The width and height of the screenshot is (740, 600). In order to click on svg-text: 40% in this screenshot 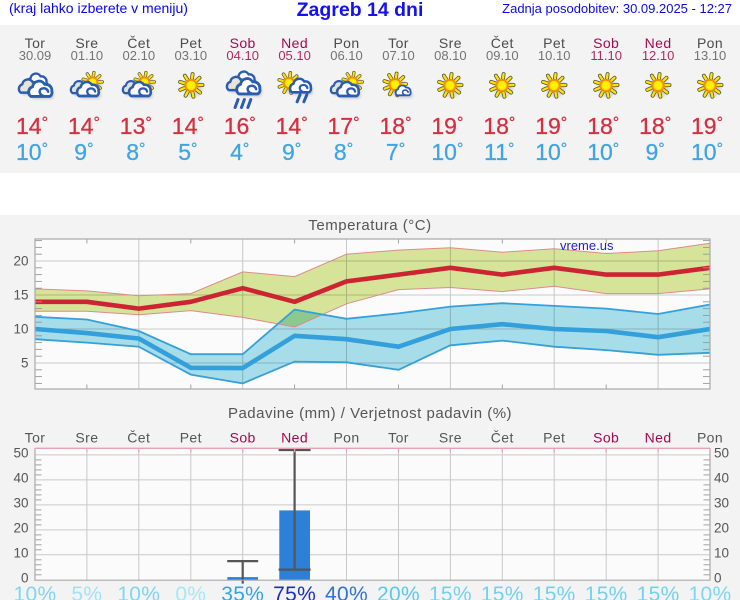, I will do `click(346, 591)`.